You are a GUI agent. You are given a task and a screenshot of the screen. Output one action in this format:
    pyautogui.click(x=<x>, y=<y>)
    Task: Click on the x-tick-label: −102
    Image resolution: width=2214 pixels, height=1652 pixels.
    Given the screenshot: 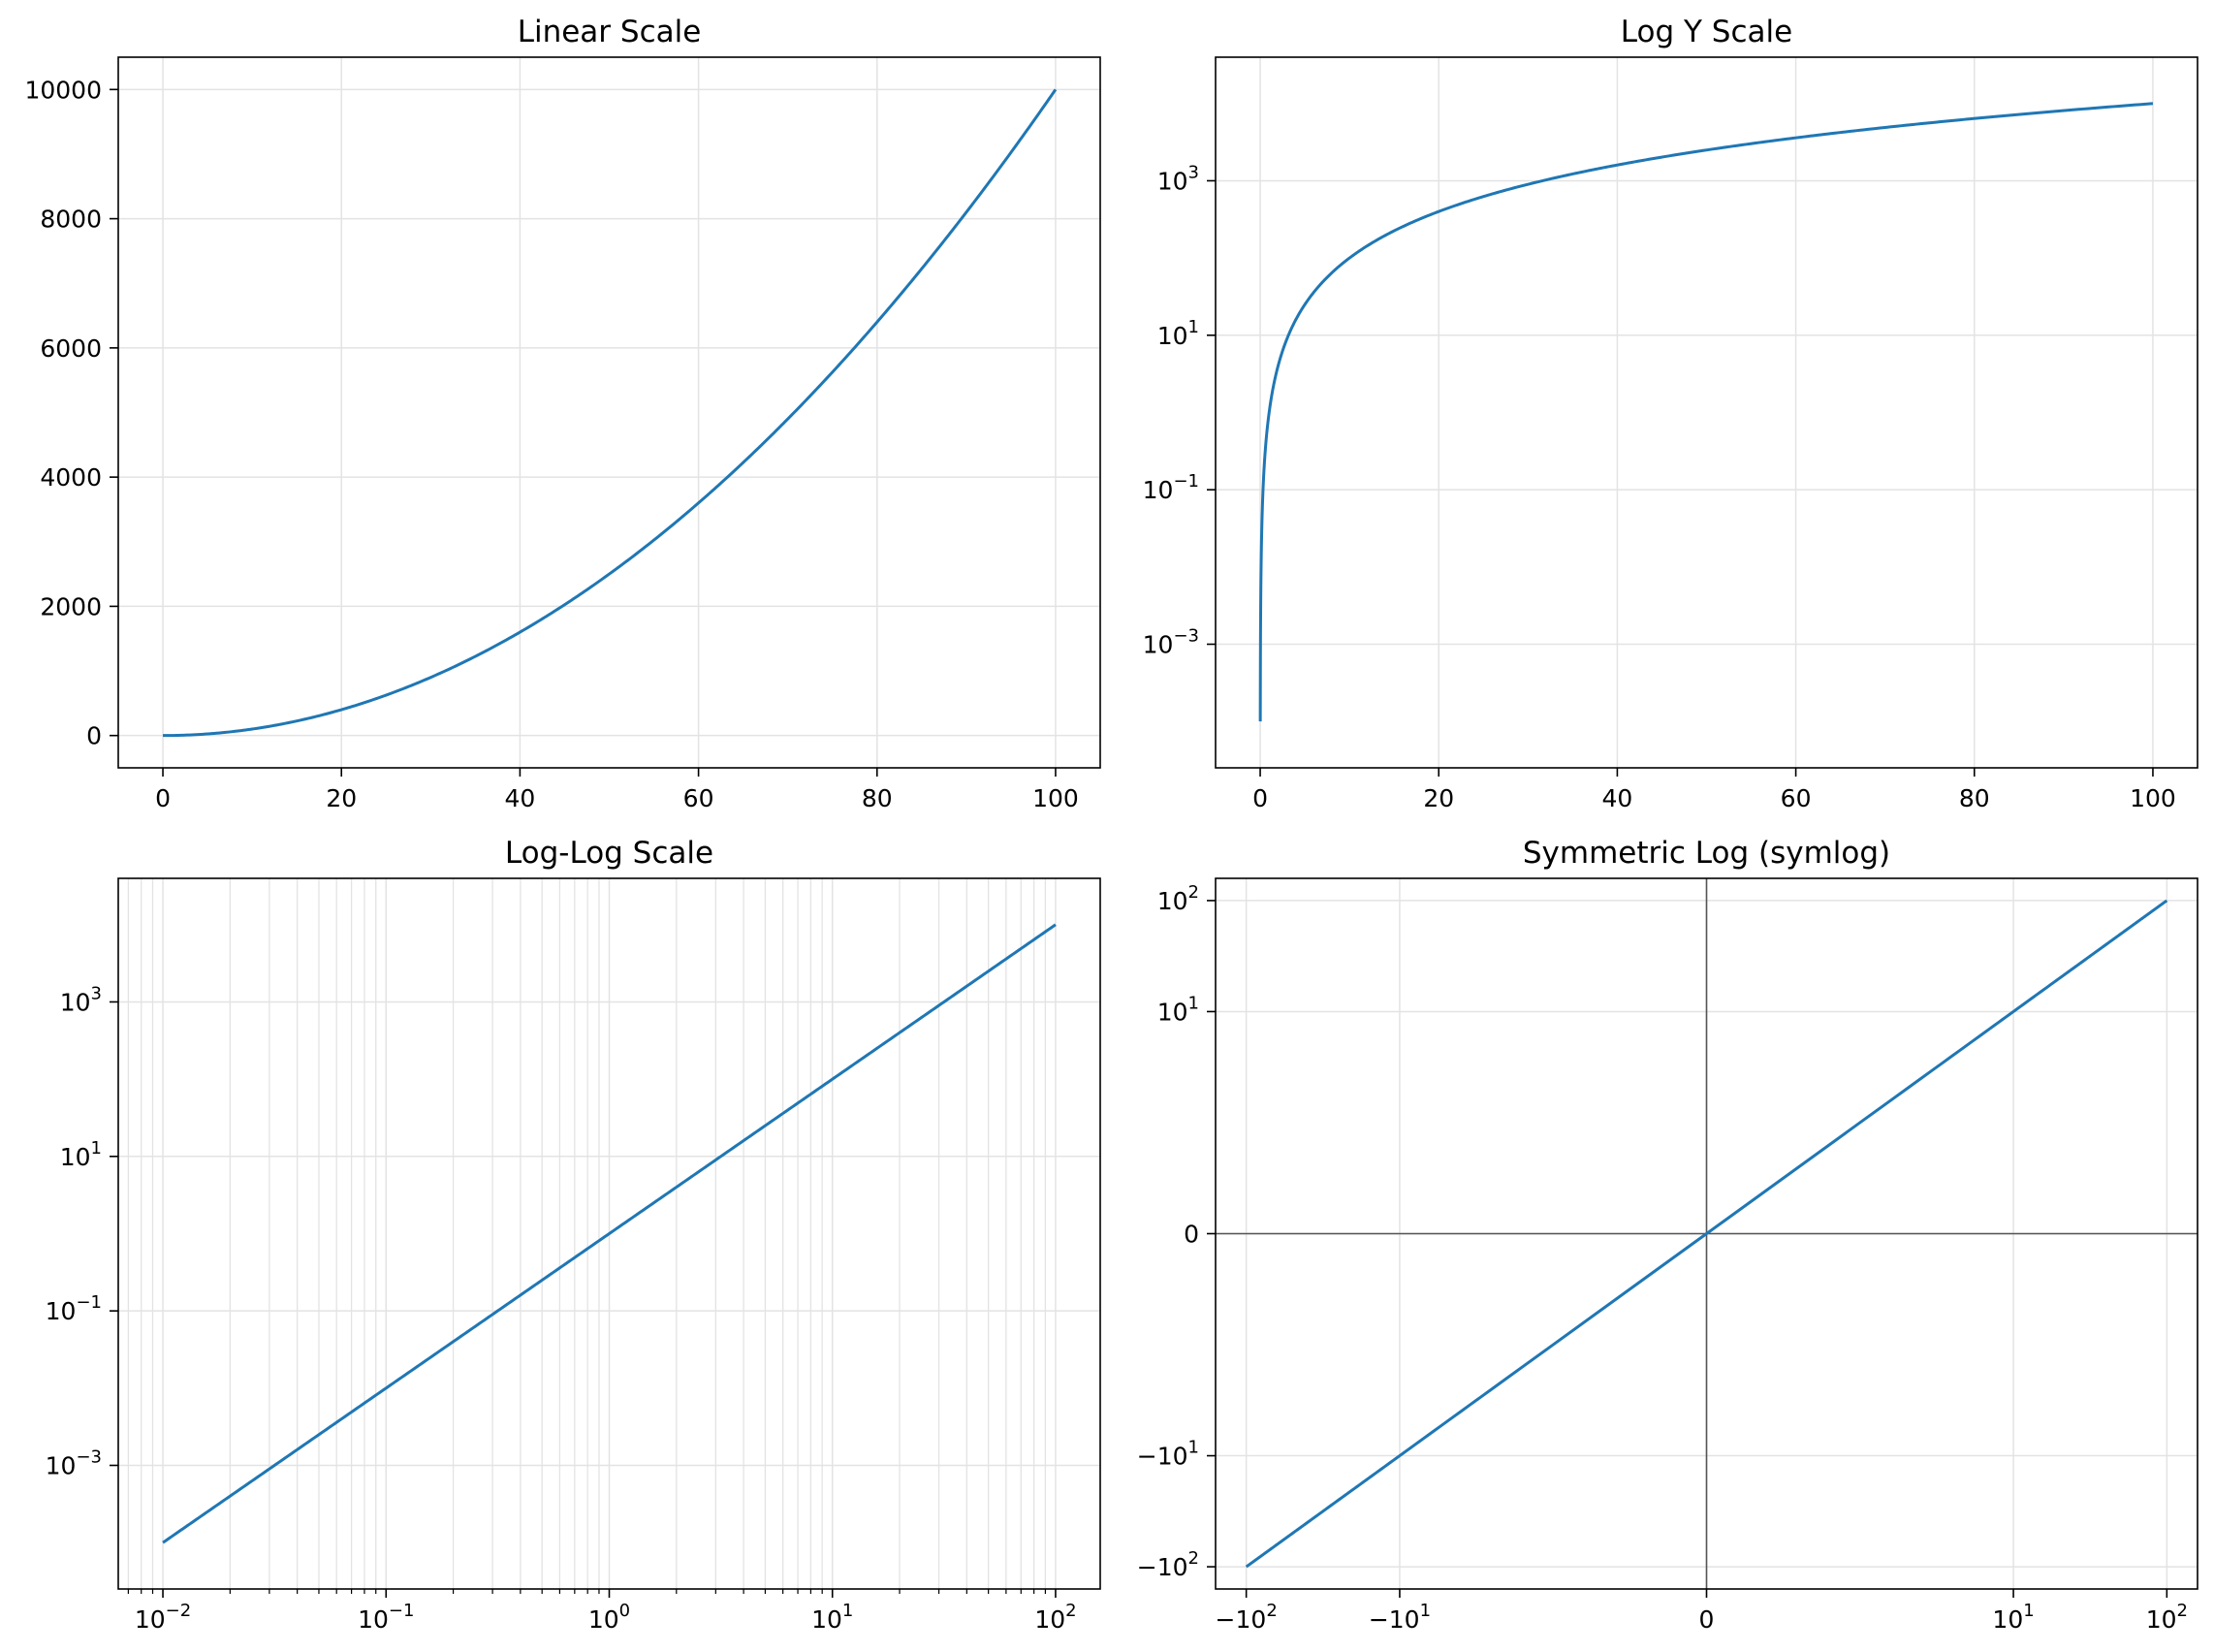 What is the action you would take?
    pyautogui.click(x=1247, y=1617)
    